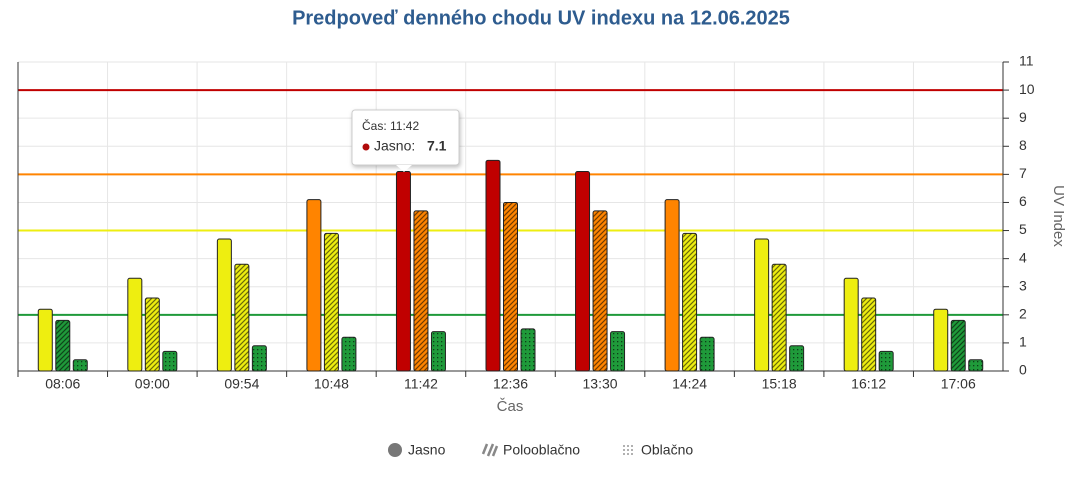  I want to click on x-tick-label: 15:18, so click(779, 384).